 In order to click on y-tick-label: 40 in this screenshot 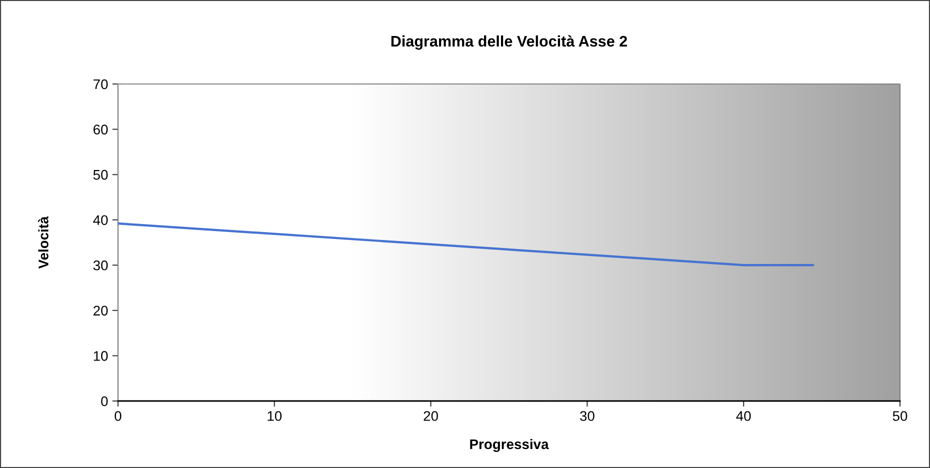, I will do `click(100, 220)`.